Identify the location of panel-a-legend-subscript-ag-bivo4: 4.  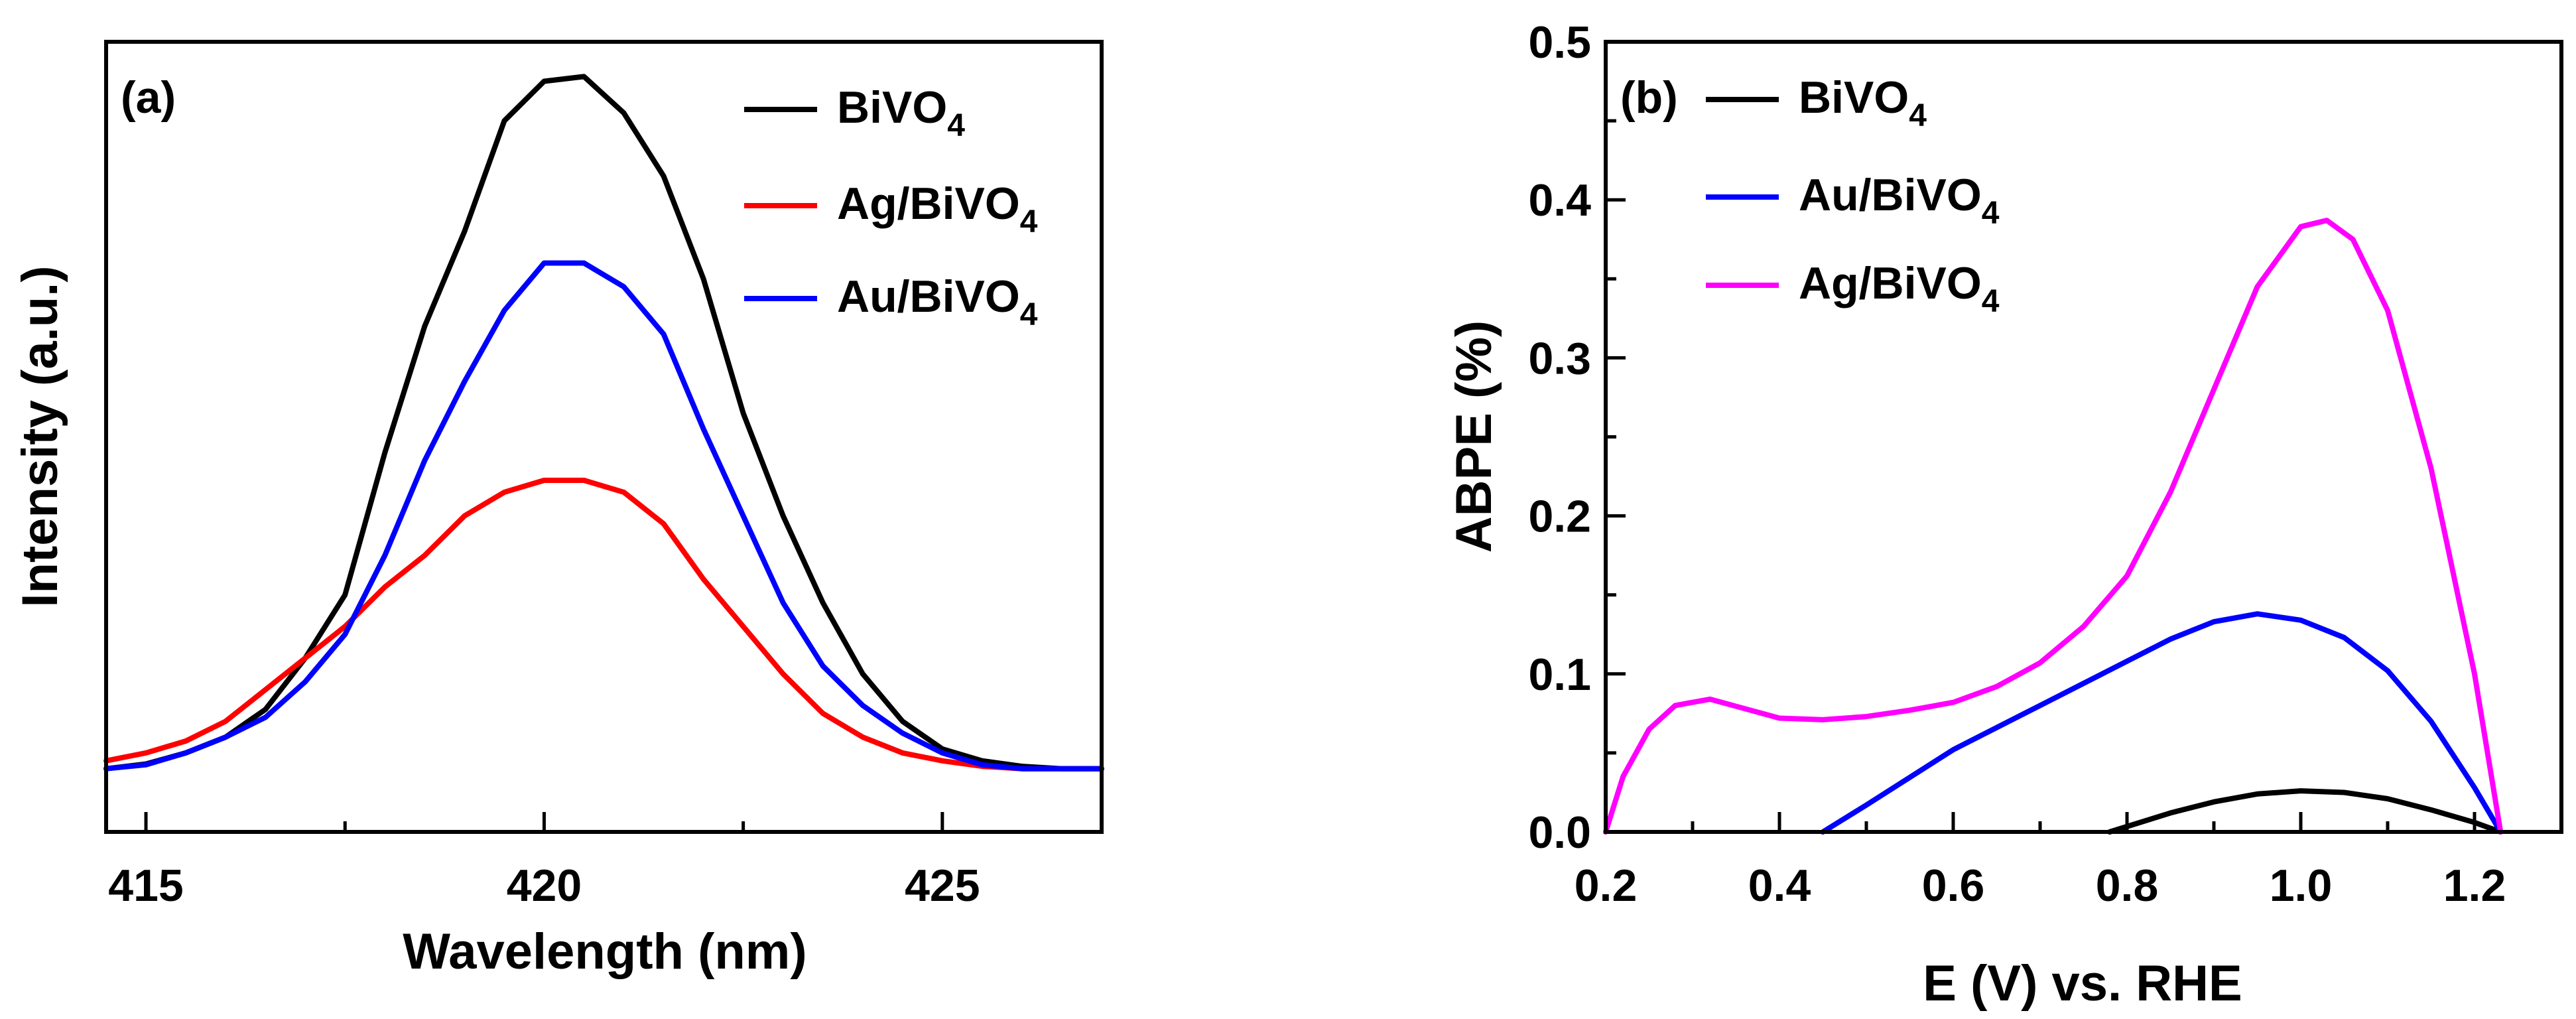
(1029, 222).